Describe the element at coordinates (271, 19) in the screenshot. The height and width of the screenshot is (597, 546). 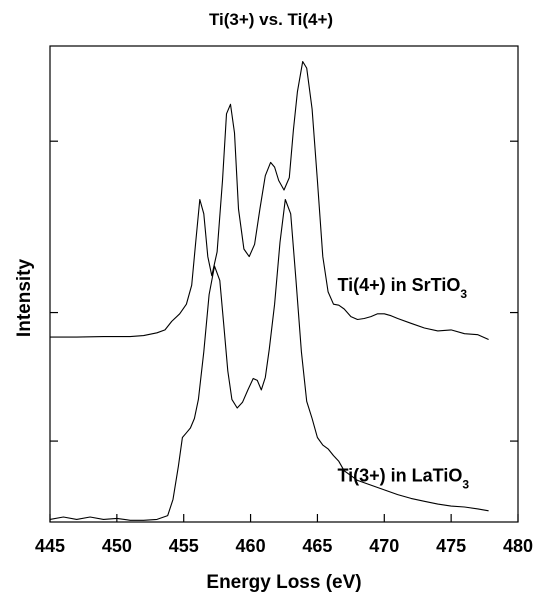
I see `chart-title: Ti(3+) vs. Ti(4+)` at that location.